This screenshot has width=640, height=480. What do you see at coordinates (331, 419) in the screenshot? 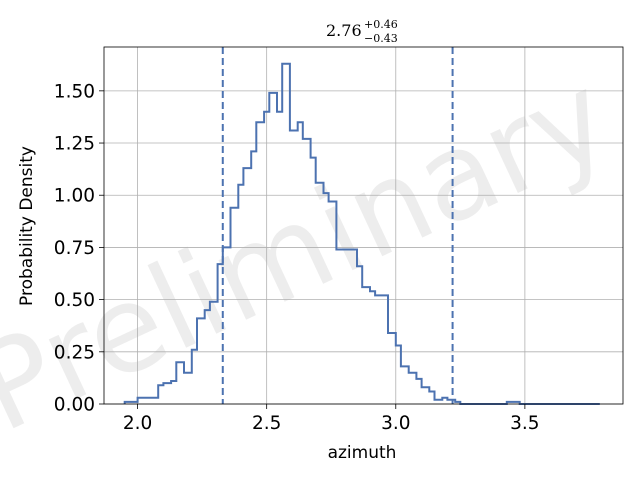
I see `x-axis-ticks: 2.0 2.5 3.0 3.5` at bounding box center [331, 419].